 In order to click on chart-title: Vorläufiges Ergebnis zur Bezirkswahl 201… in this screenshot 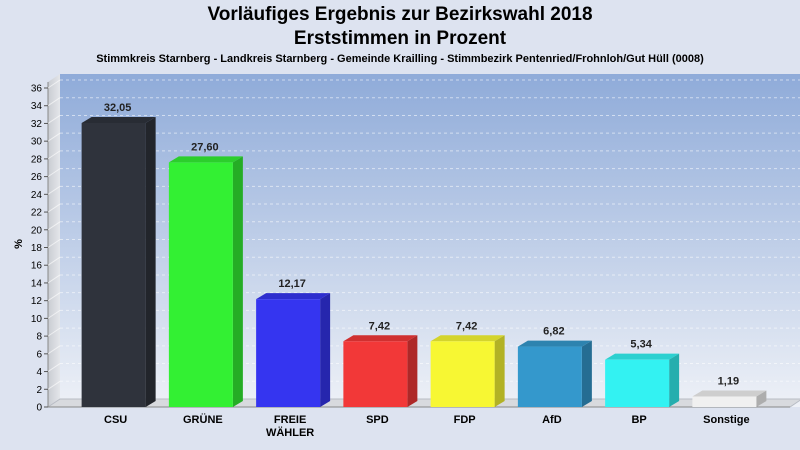, I will do `click(400, 14)`.